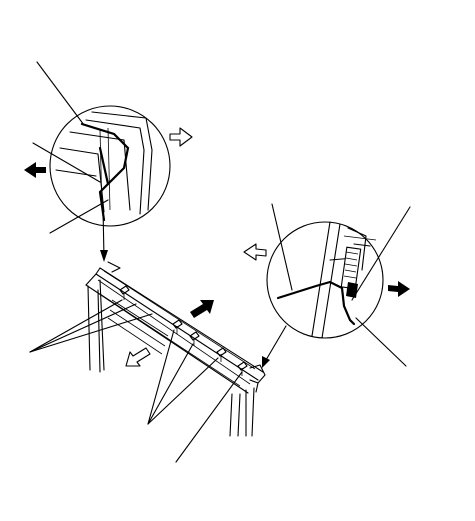  I want to click on left-detail-arrows, so click(108, 152).